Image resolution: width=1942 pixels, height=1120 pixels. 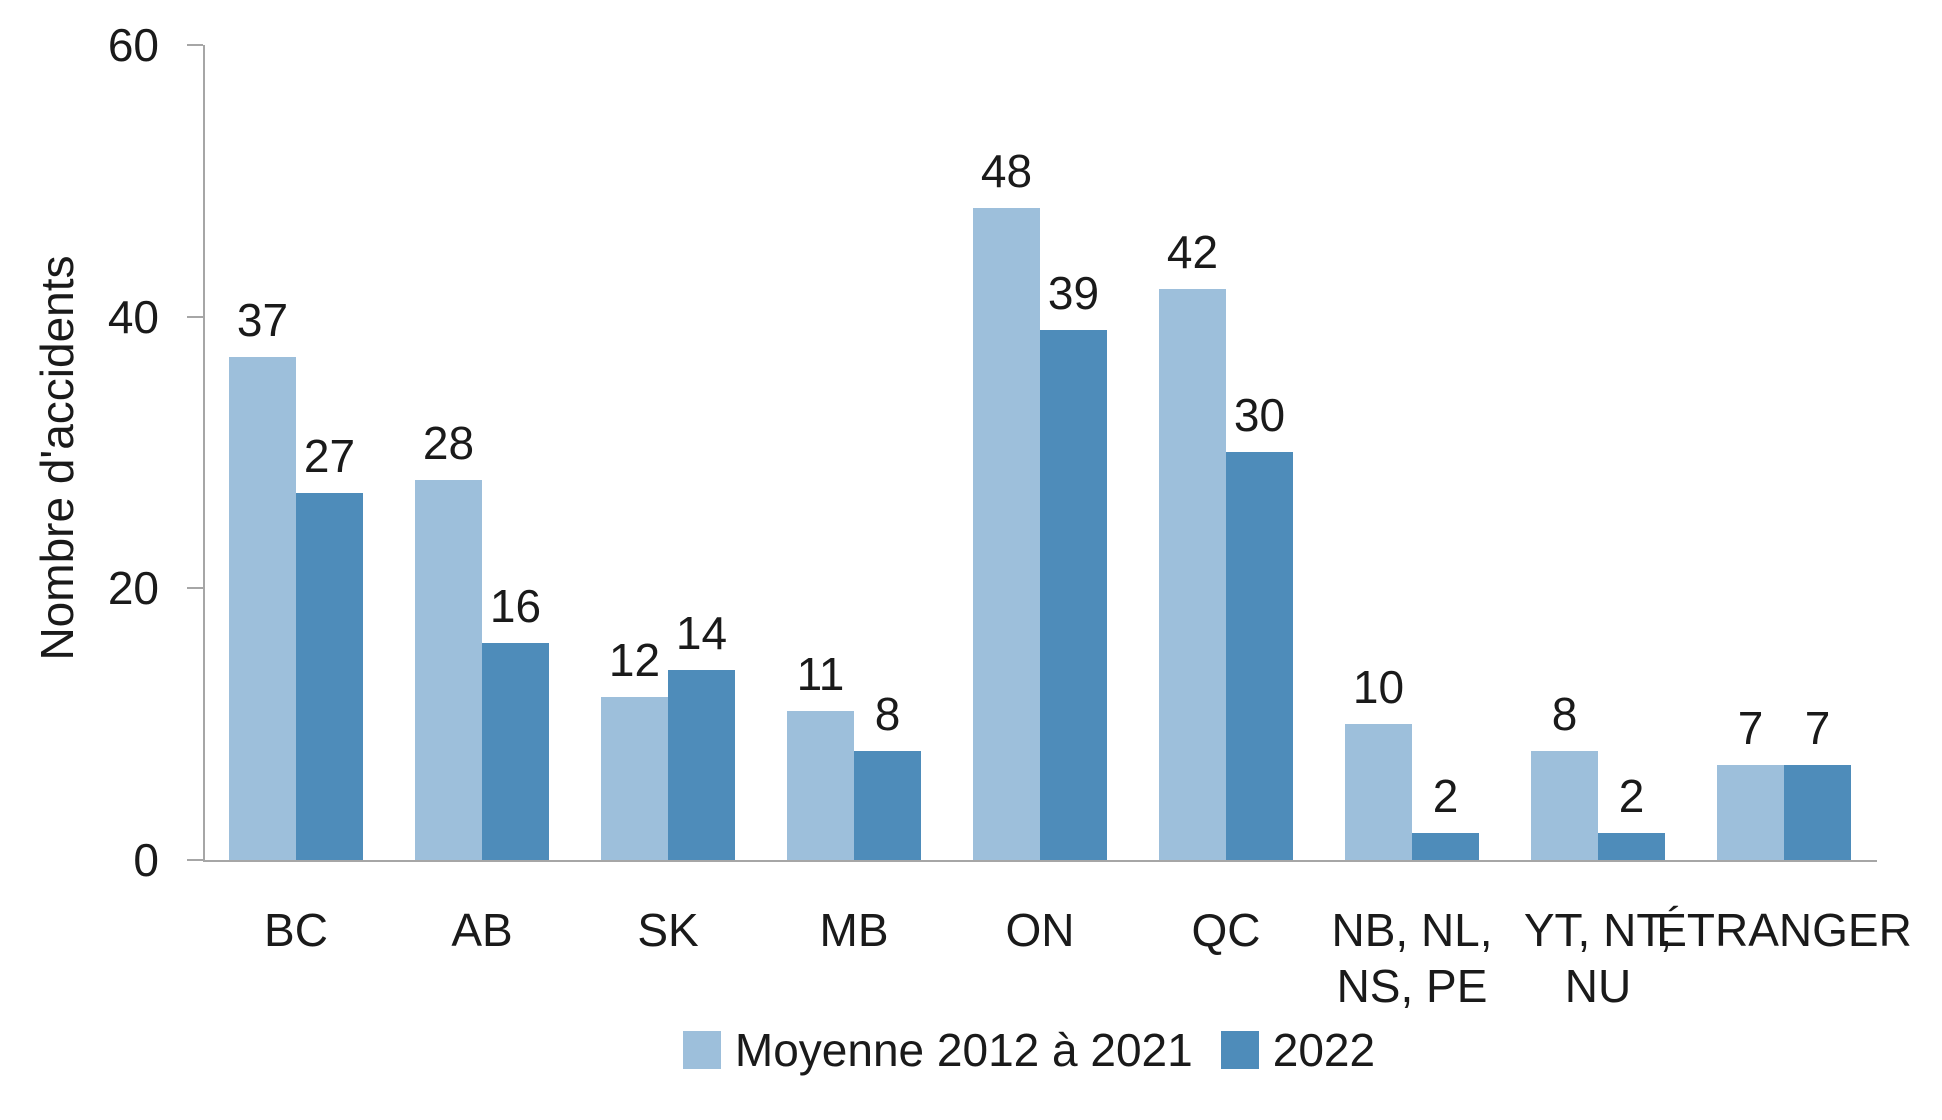 I want to click on y-tick-label-60: 60, so click(x=133, y=45).